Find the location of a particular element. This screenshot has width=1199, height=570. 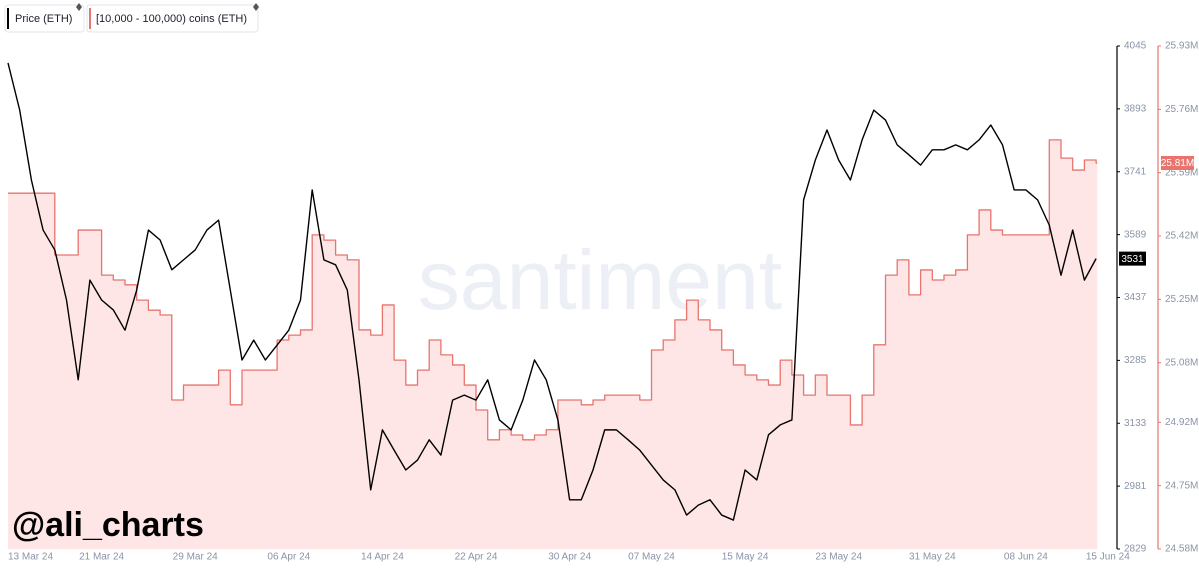

y2-tick-label: 25.42M is located at coordinates (1181, 236).